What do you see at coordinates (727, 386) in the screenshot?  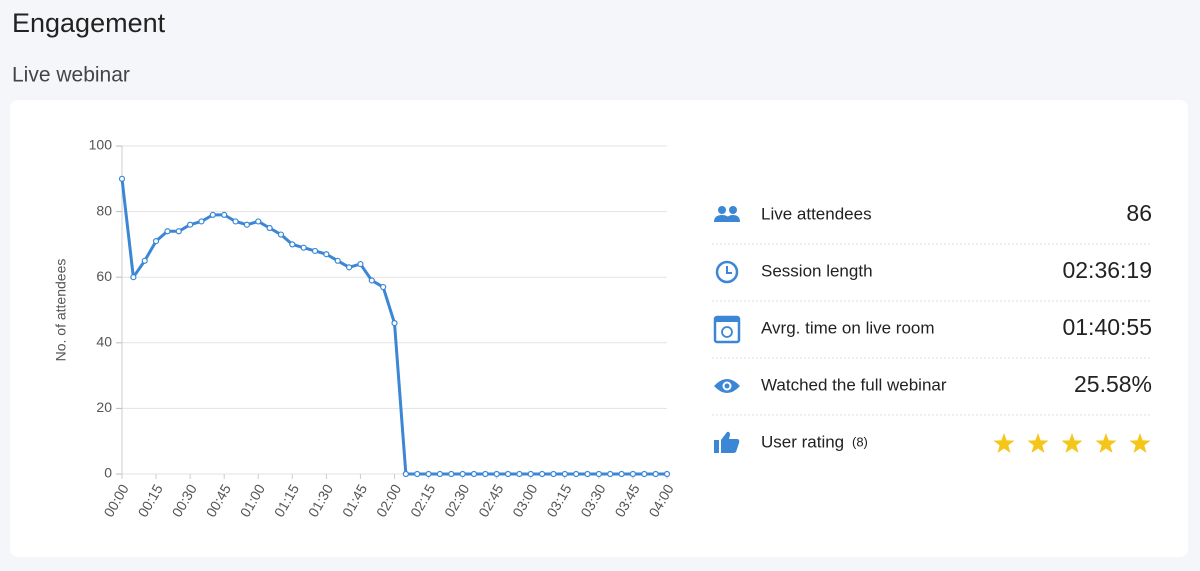 I see `eye-icon` at bounding box center [727, 386].